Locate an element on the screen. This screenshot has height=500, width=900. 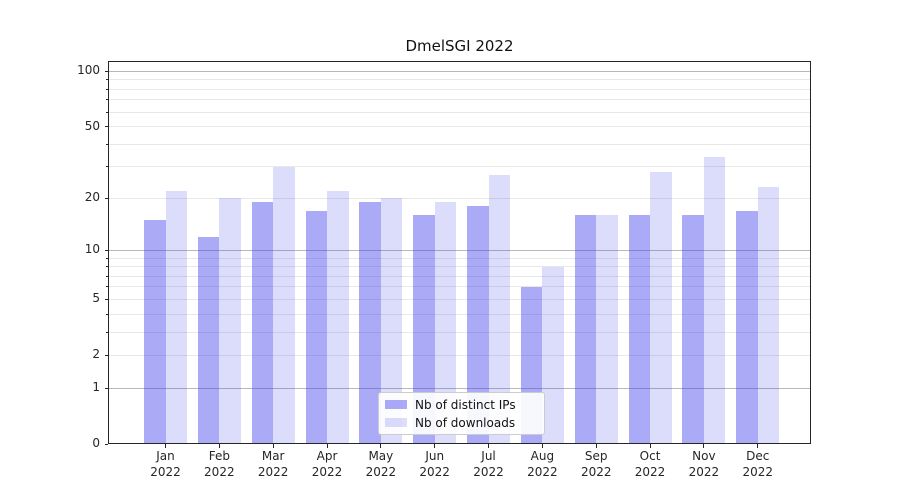
legend-swatch-downloads is located at coordinates (396, 422).